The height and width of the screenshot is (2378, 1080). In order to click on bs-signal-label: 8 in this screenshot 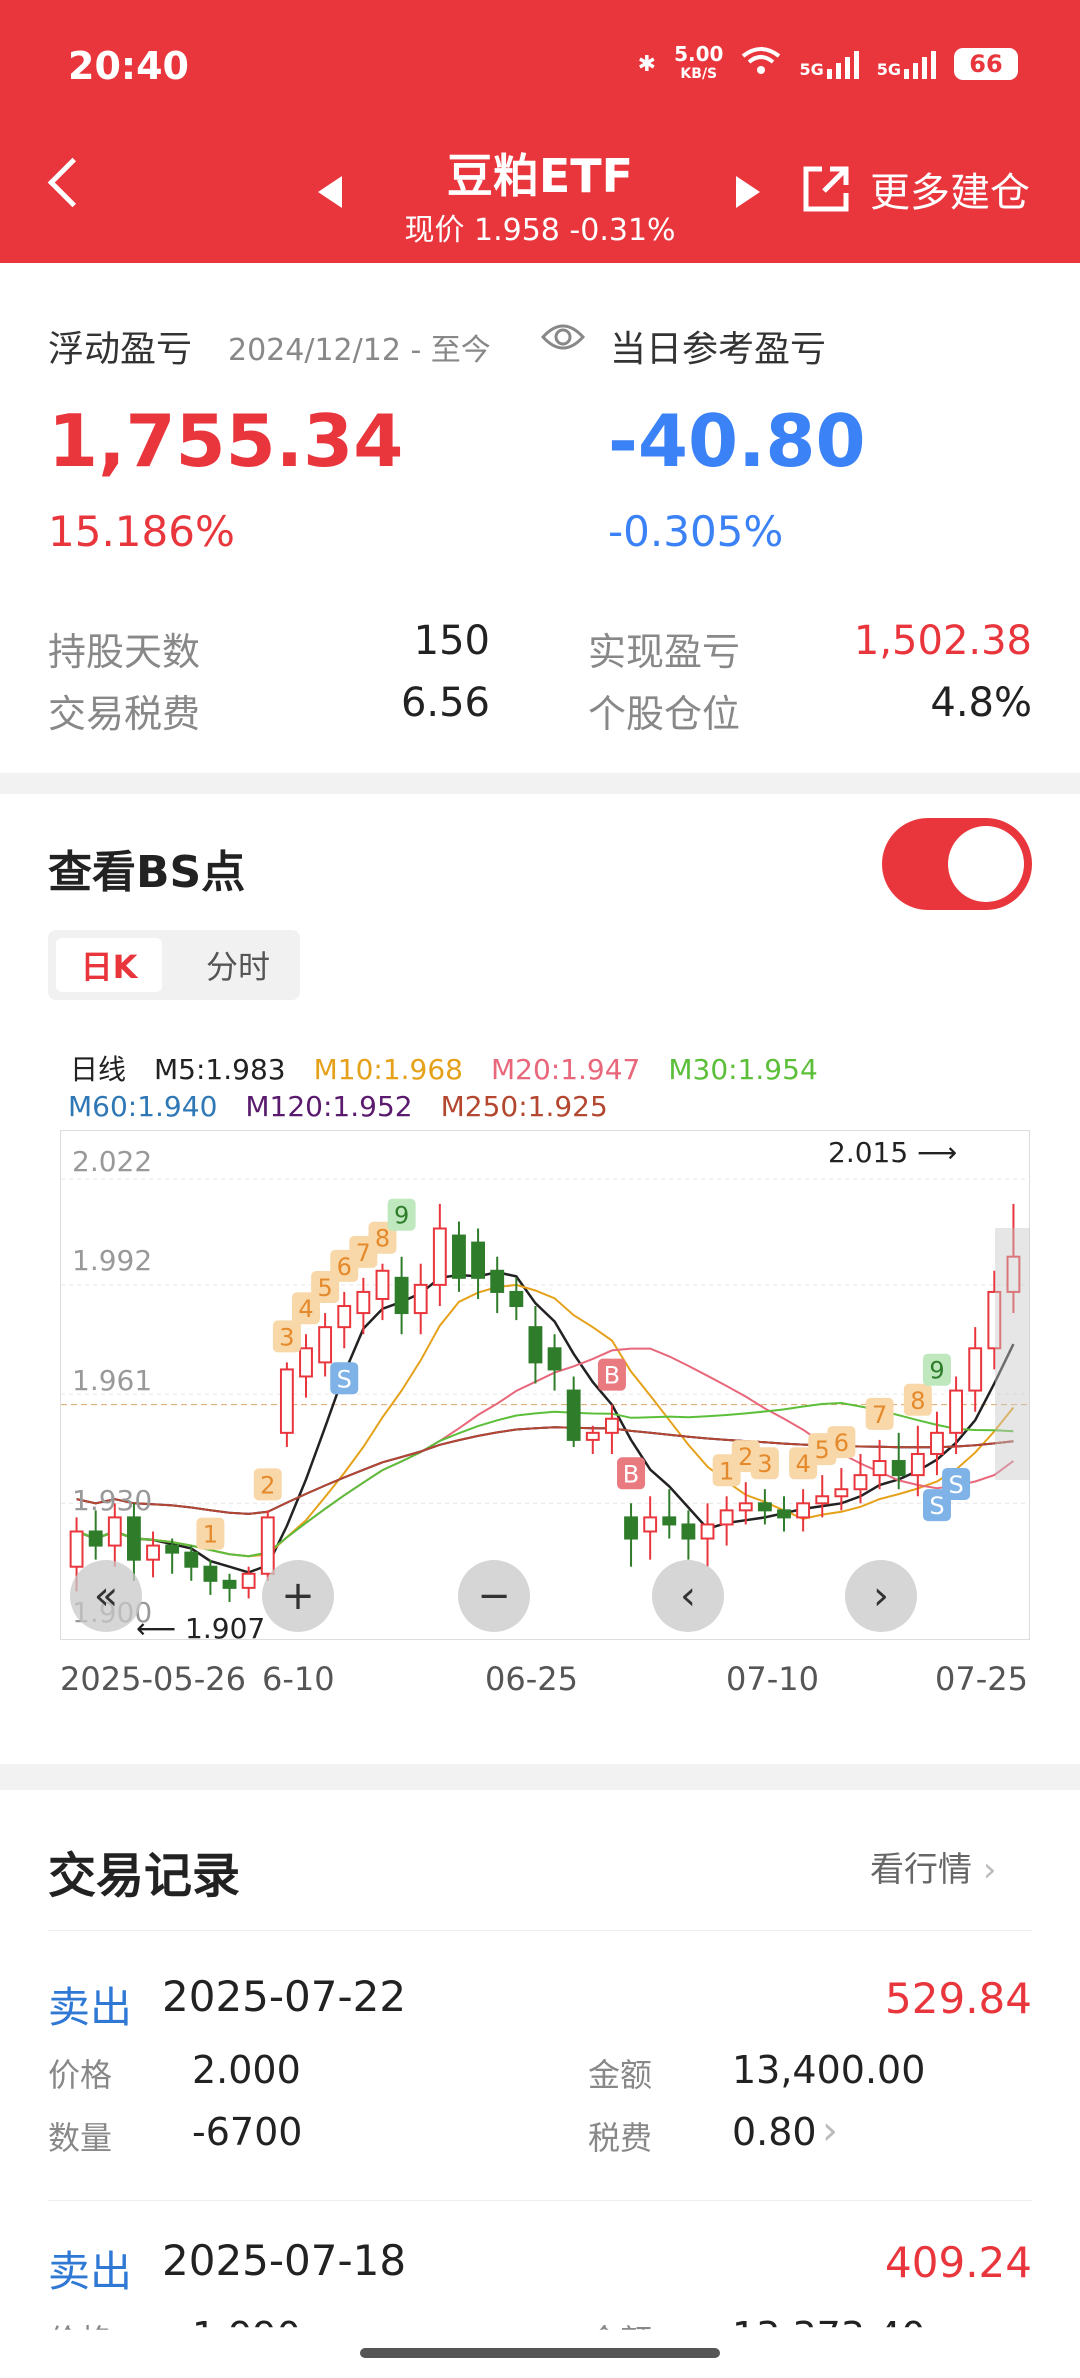, I will do `click(382, 1239)`.